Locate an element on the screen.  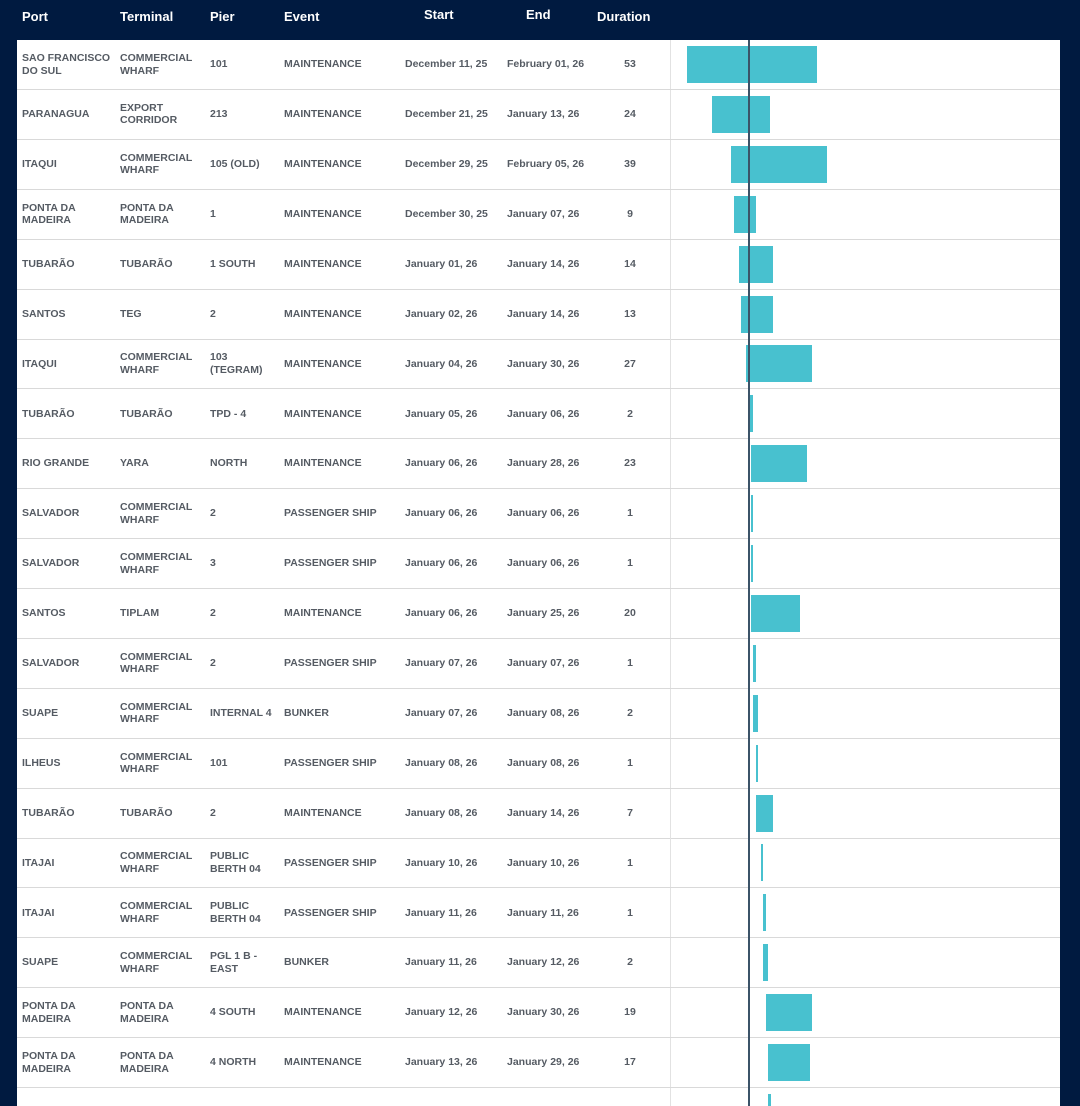
end-date-cell: January 06, 26 is located at coordinates (557, 413).